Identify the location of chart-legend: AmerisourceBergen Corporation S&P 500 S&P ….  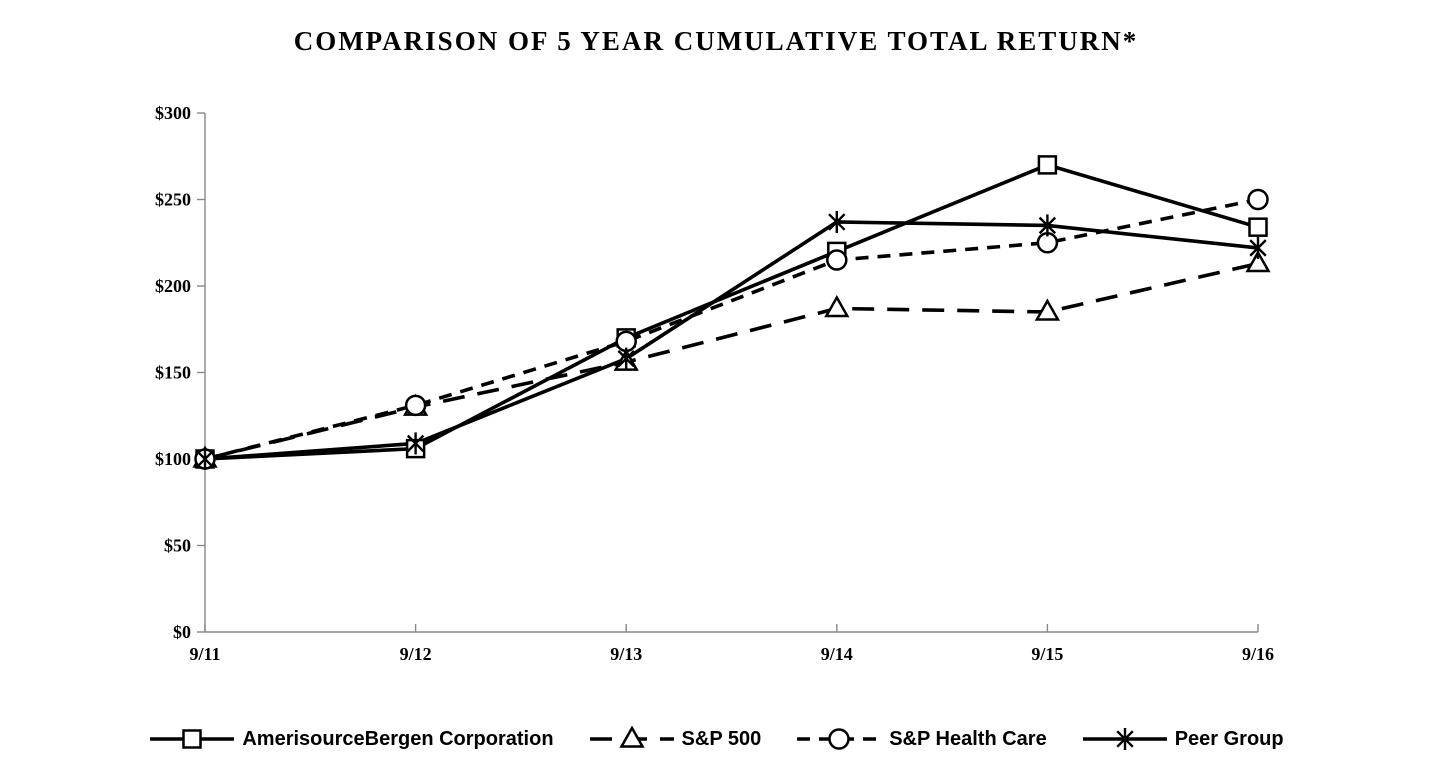
(716, 739).